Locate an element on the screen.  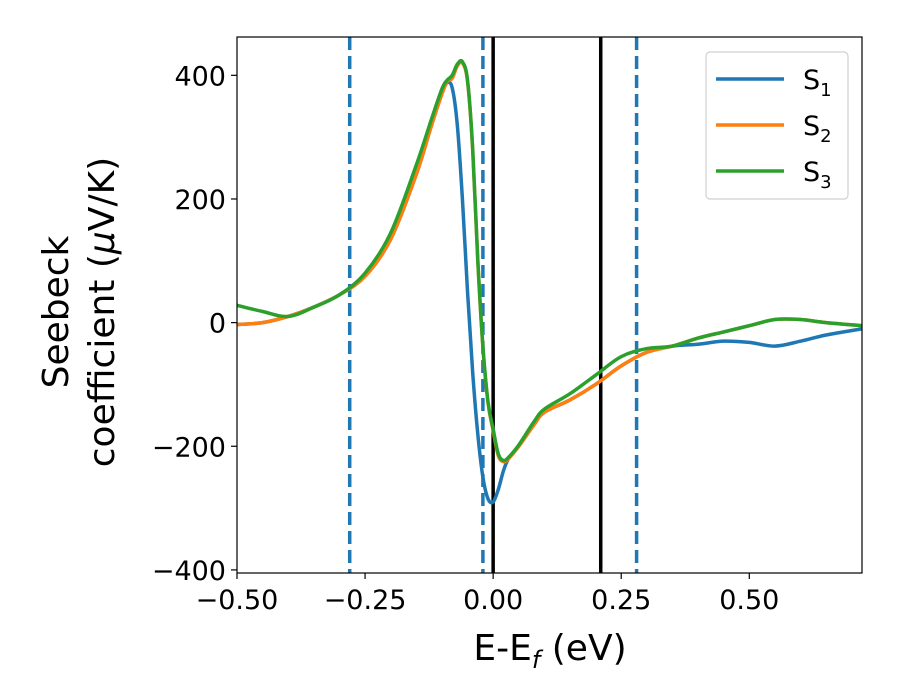
y-tick-label: 0 is located at coordinates (217, 324).